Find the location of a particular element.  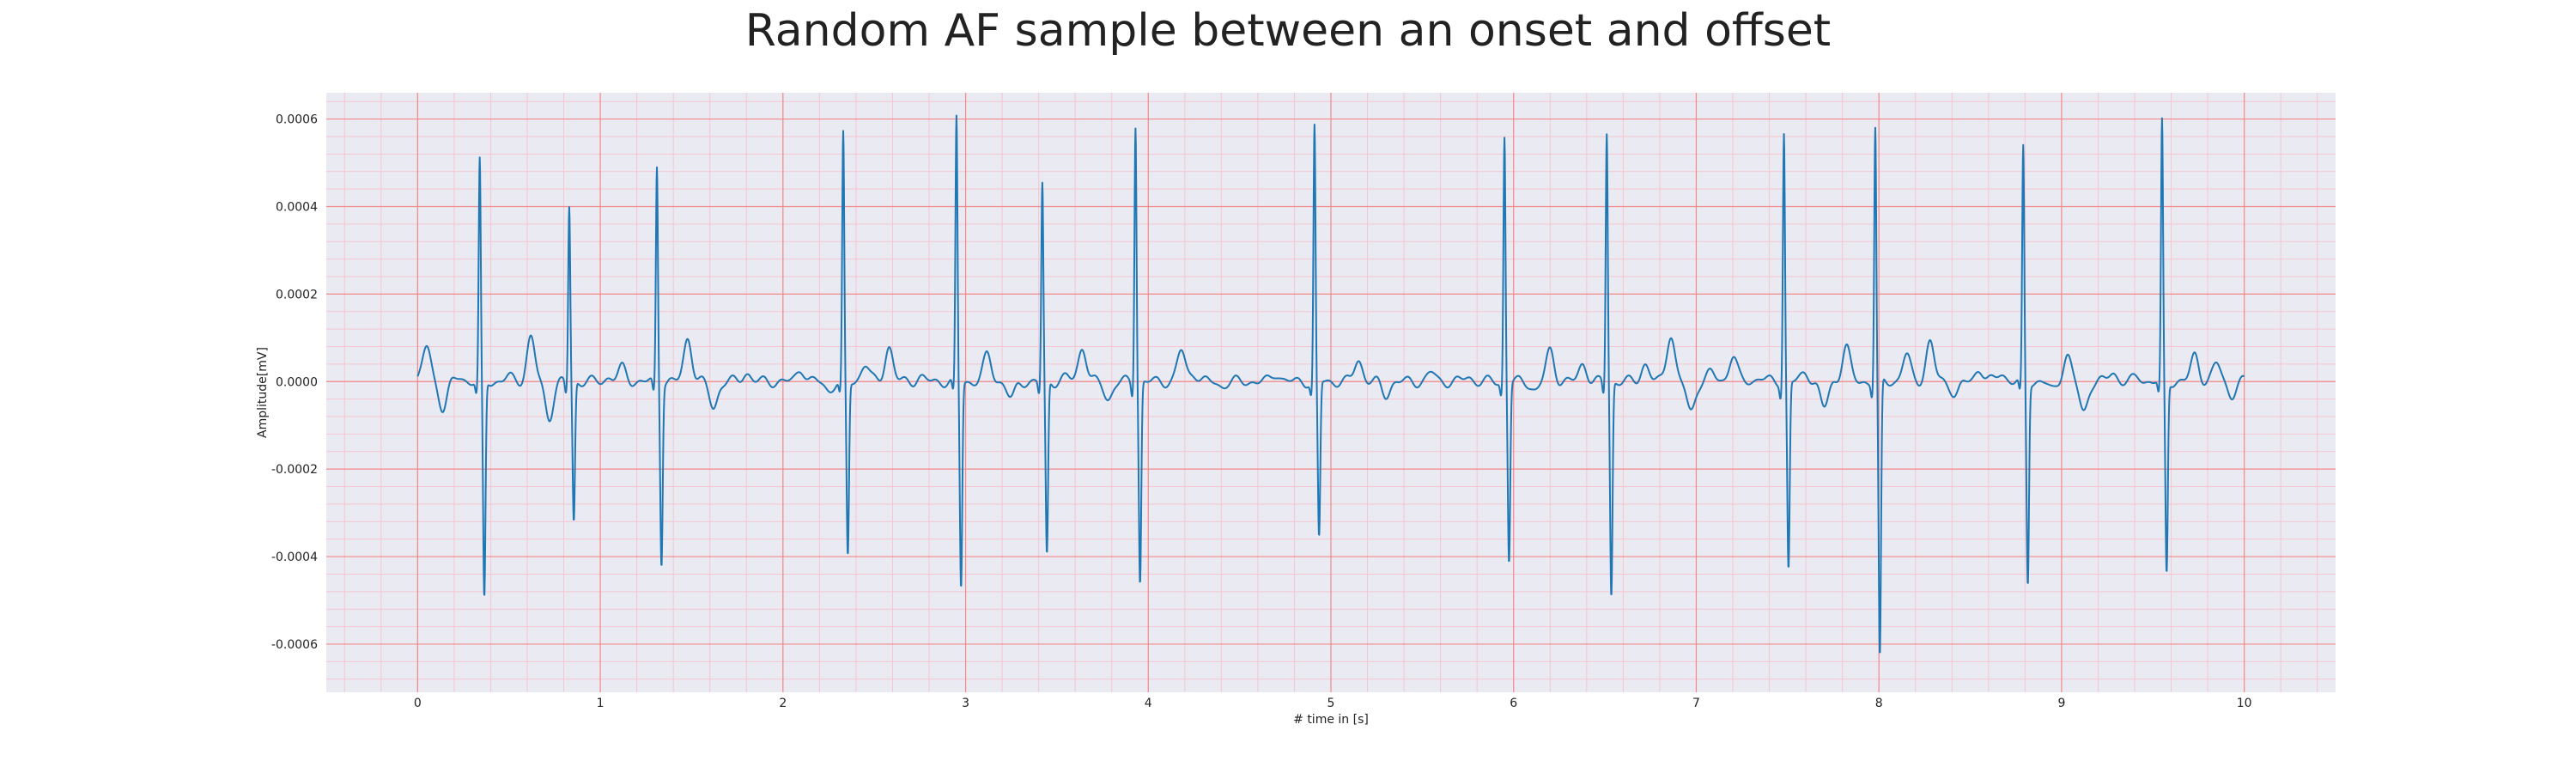

x-tick-label: 2 is located at coordinates (783, 703).